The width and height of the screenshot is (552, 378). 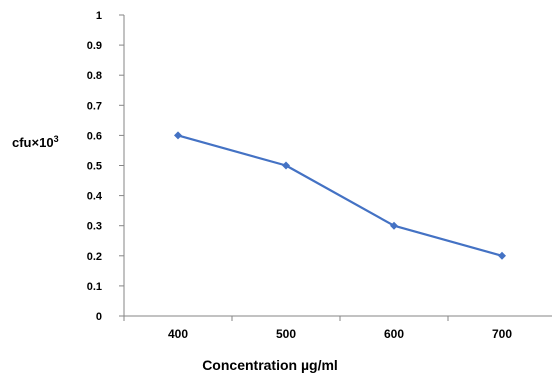 What do you see at coordinates (33, 142) in the screenshot?
I see `y-axis-title-base: cfu×10` at bounding box center [33, 142].